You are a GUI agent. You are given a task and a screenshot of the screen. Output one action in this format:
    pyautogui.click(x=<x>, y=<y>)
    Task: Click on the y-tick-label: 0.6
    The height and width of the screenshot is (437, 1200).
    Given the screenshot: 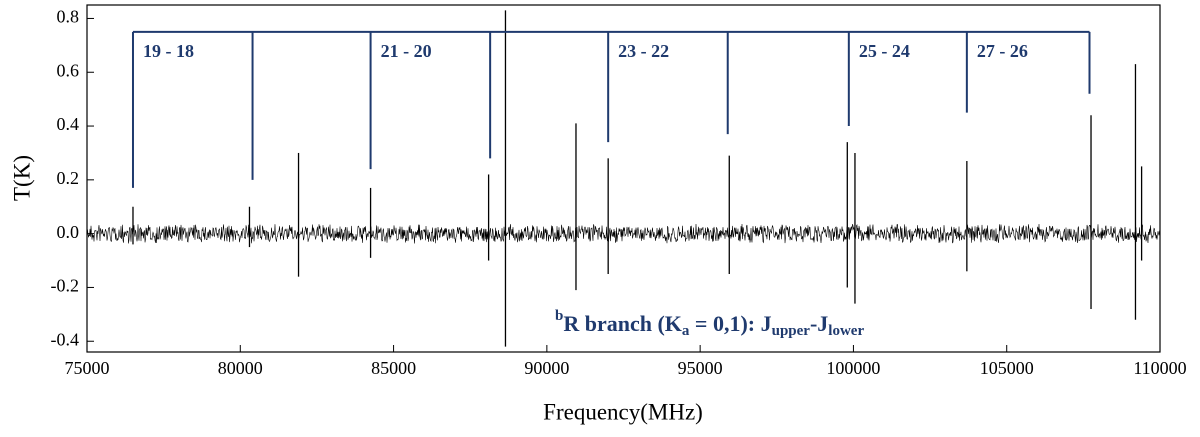 What is the action you would take?
    pyautogui.click(x=68, y=70)
    